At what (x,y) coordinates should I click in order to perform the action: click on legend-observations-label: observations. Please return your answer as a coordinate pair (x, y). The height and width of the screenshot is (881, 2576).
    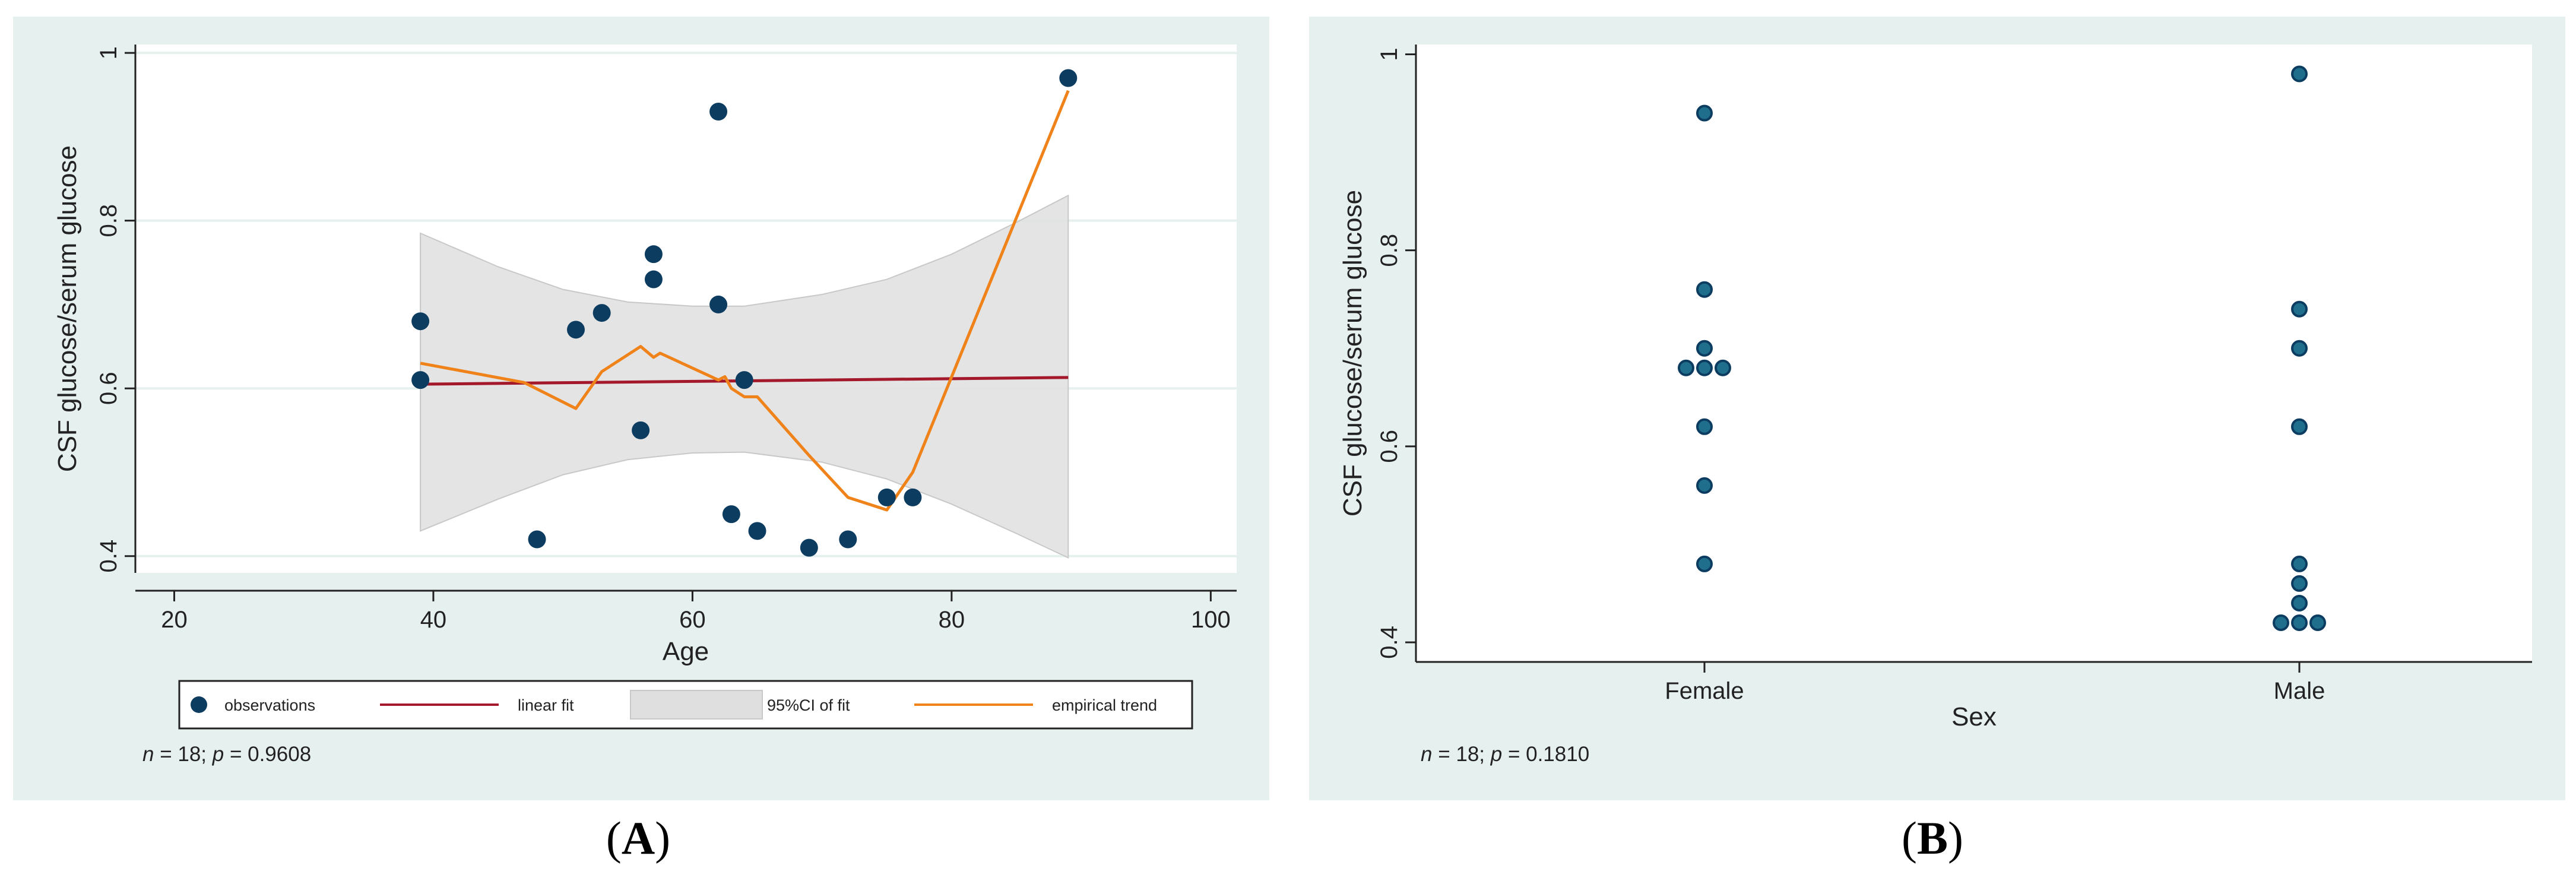
    Looking at the image, I should click on (269, 705).